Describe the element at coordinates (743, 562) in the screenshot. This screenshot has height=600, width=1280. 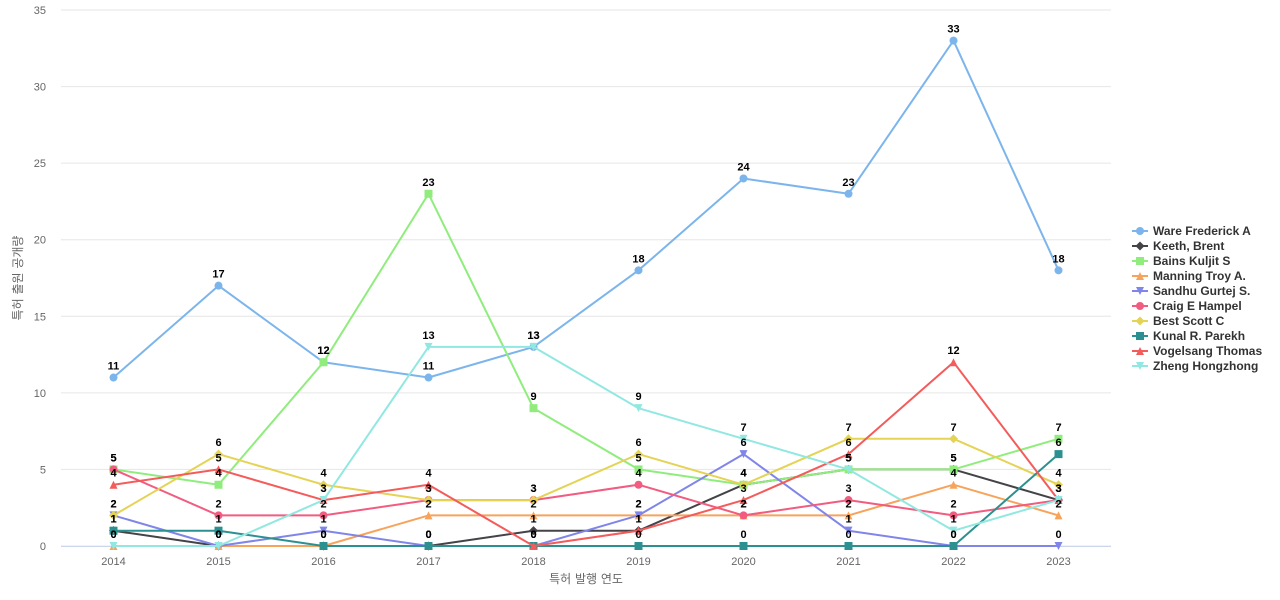
I see `x-tick-label: 2020` at that location.